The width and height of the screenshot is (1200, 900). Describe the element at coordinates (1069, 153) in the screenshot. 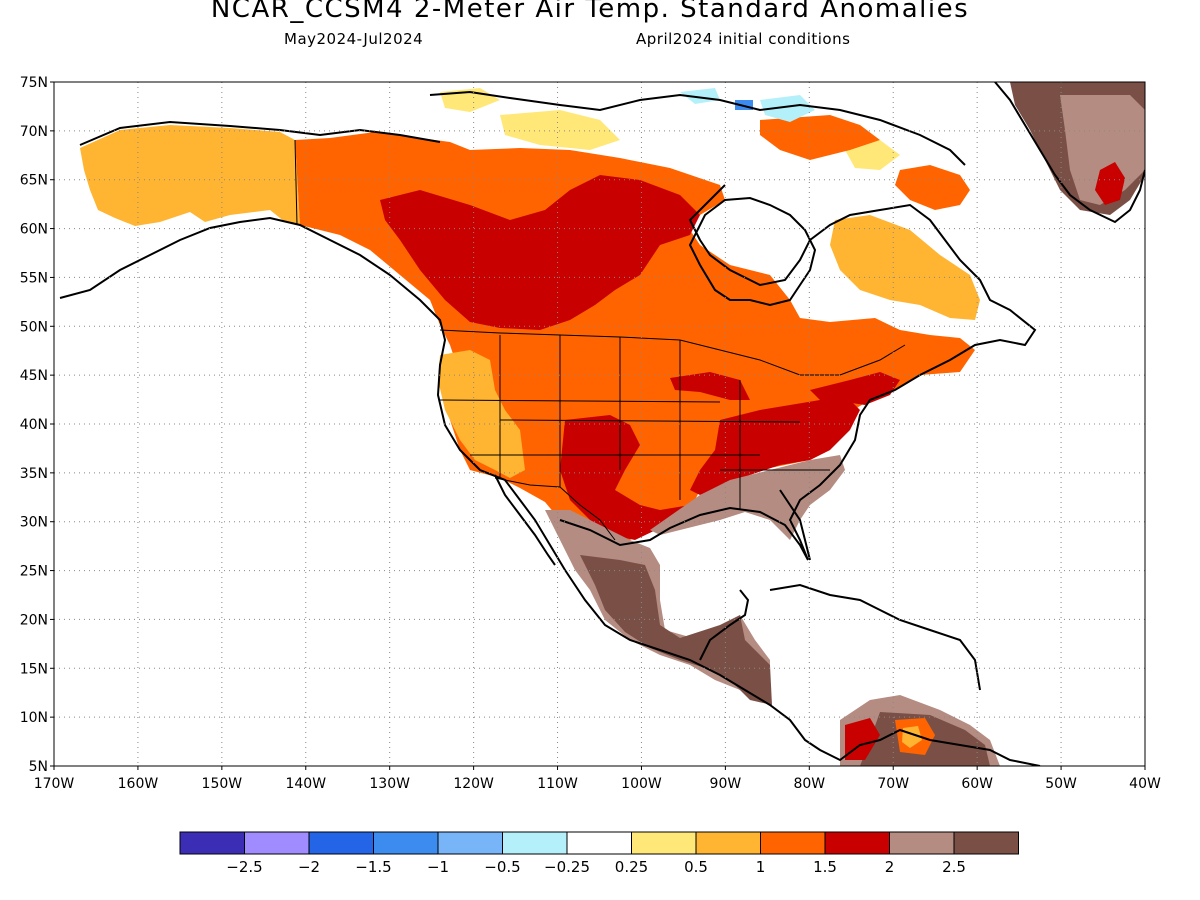

I see `coastline-greenland` at that location.